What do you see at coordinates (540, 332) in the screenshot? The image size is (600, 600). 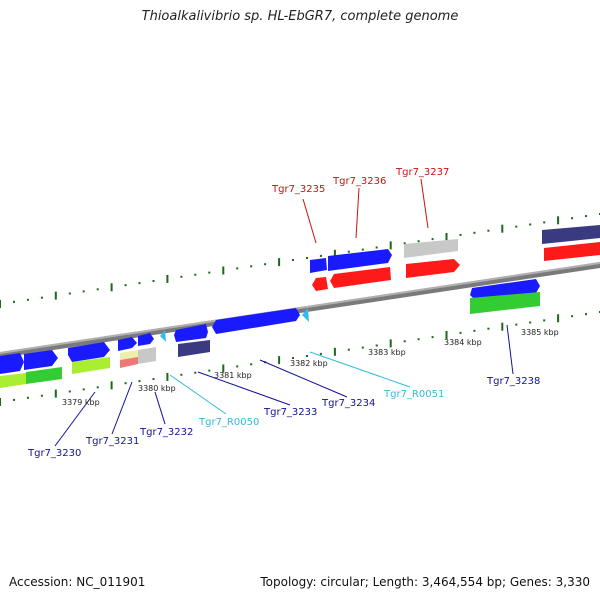 I see `scale-label: 3385 kbp` at bounding box center [540, 332].